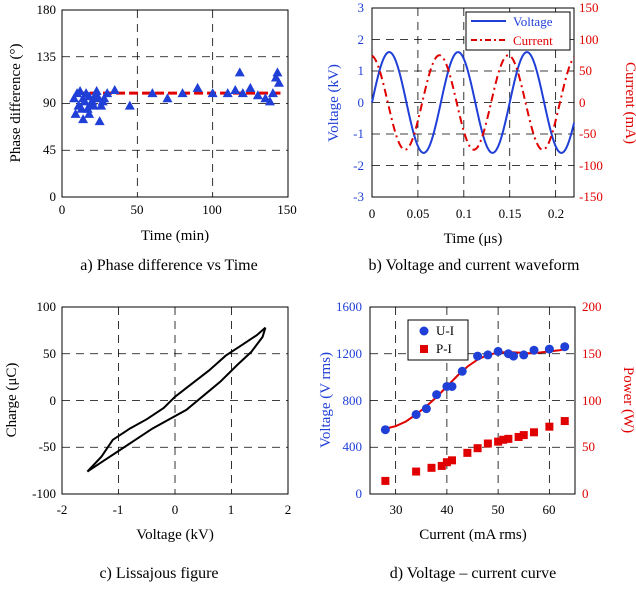  Describe the element at coordinates (349, 306) in the screenshot. I see `ytick-left-d: 1600` at that location.